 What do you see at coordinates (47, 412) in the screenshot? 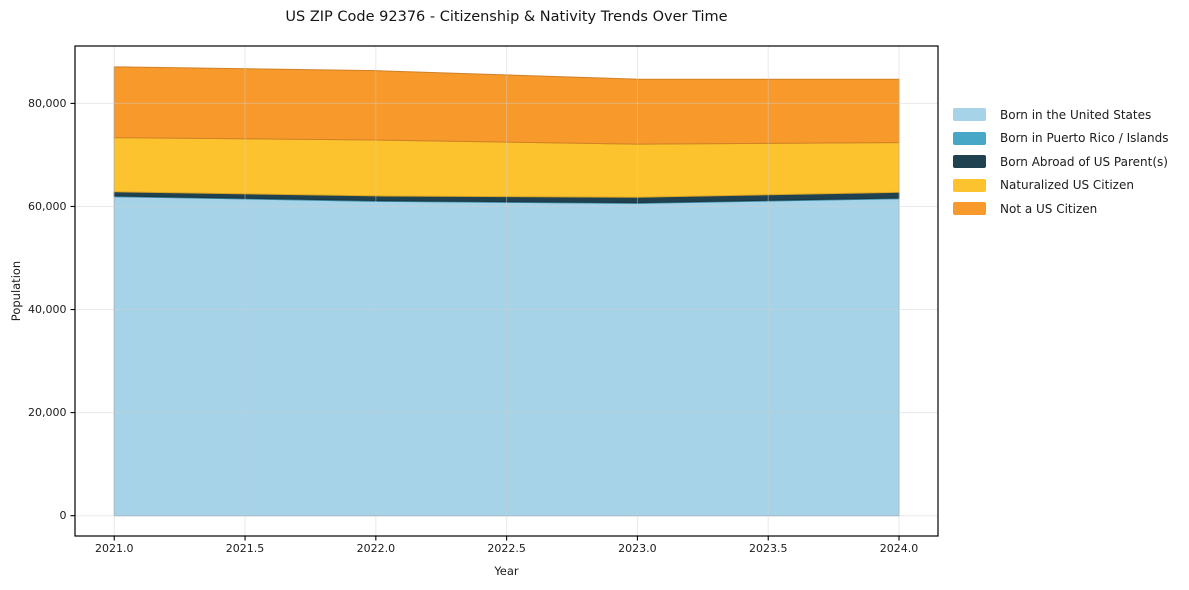
I see `y-tick-label: 20,000` at bounding box center [47, 412].